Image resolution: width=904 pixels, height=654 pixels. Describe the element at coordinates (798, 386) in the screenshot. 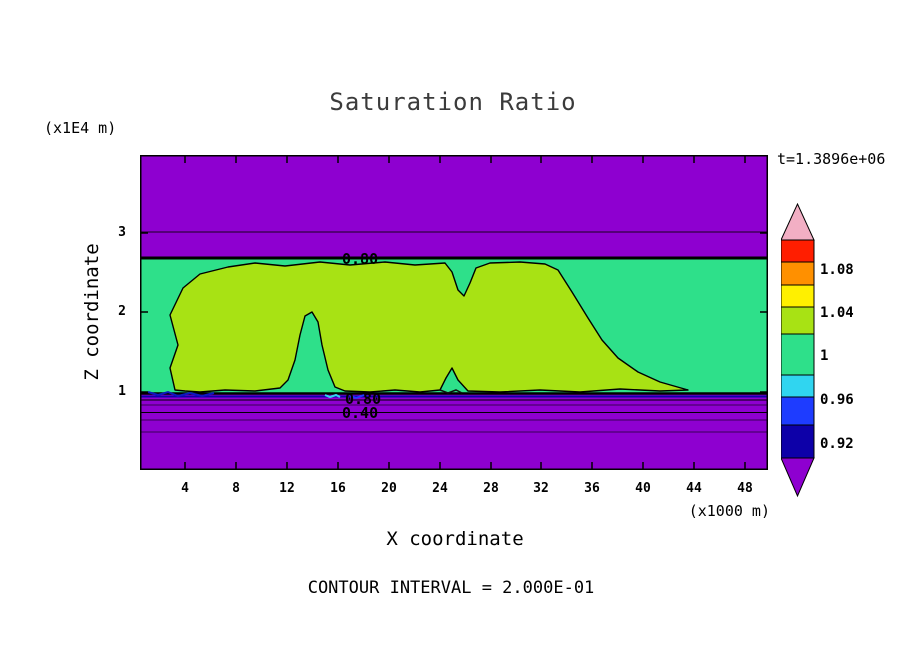

I see `colorbar-band-cyan` at that location.